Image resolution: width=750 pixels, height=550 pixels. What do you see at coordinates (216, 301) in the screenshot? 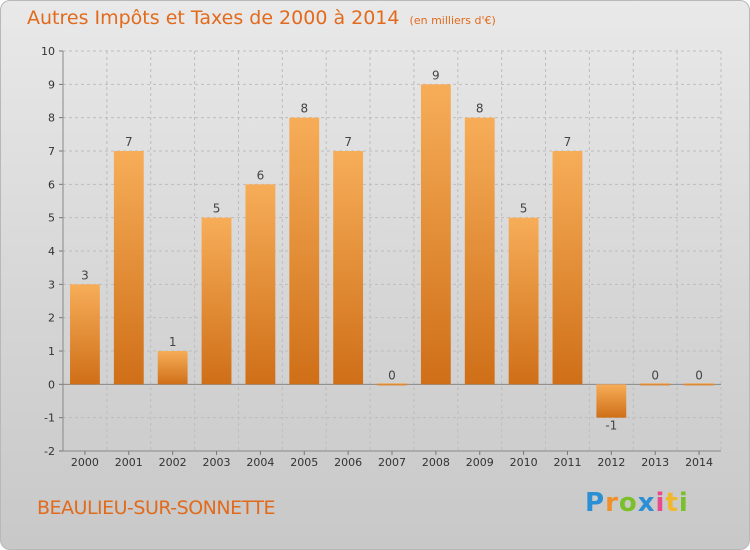
I see `bar-2003` at bounding box center [216, 301].